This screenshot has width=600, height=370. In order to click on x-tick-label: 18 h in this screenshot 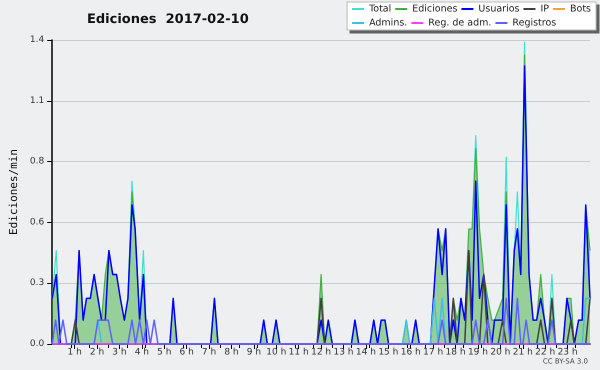, I will do `click(456, 353)`.